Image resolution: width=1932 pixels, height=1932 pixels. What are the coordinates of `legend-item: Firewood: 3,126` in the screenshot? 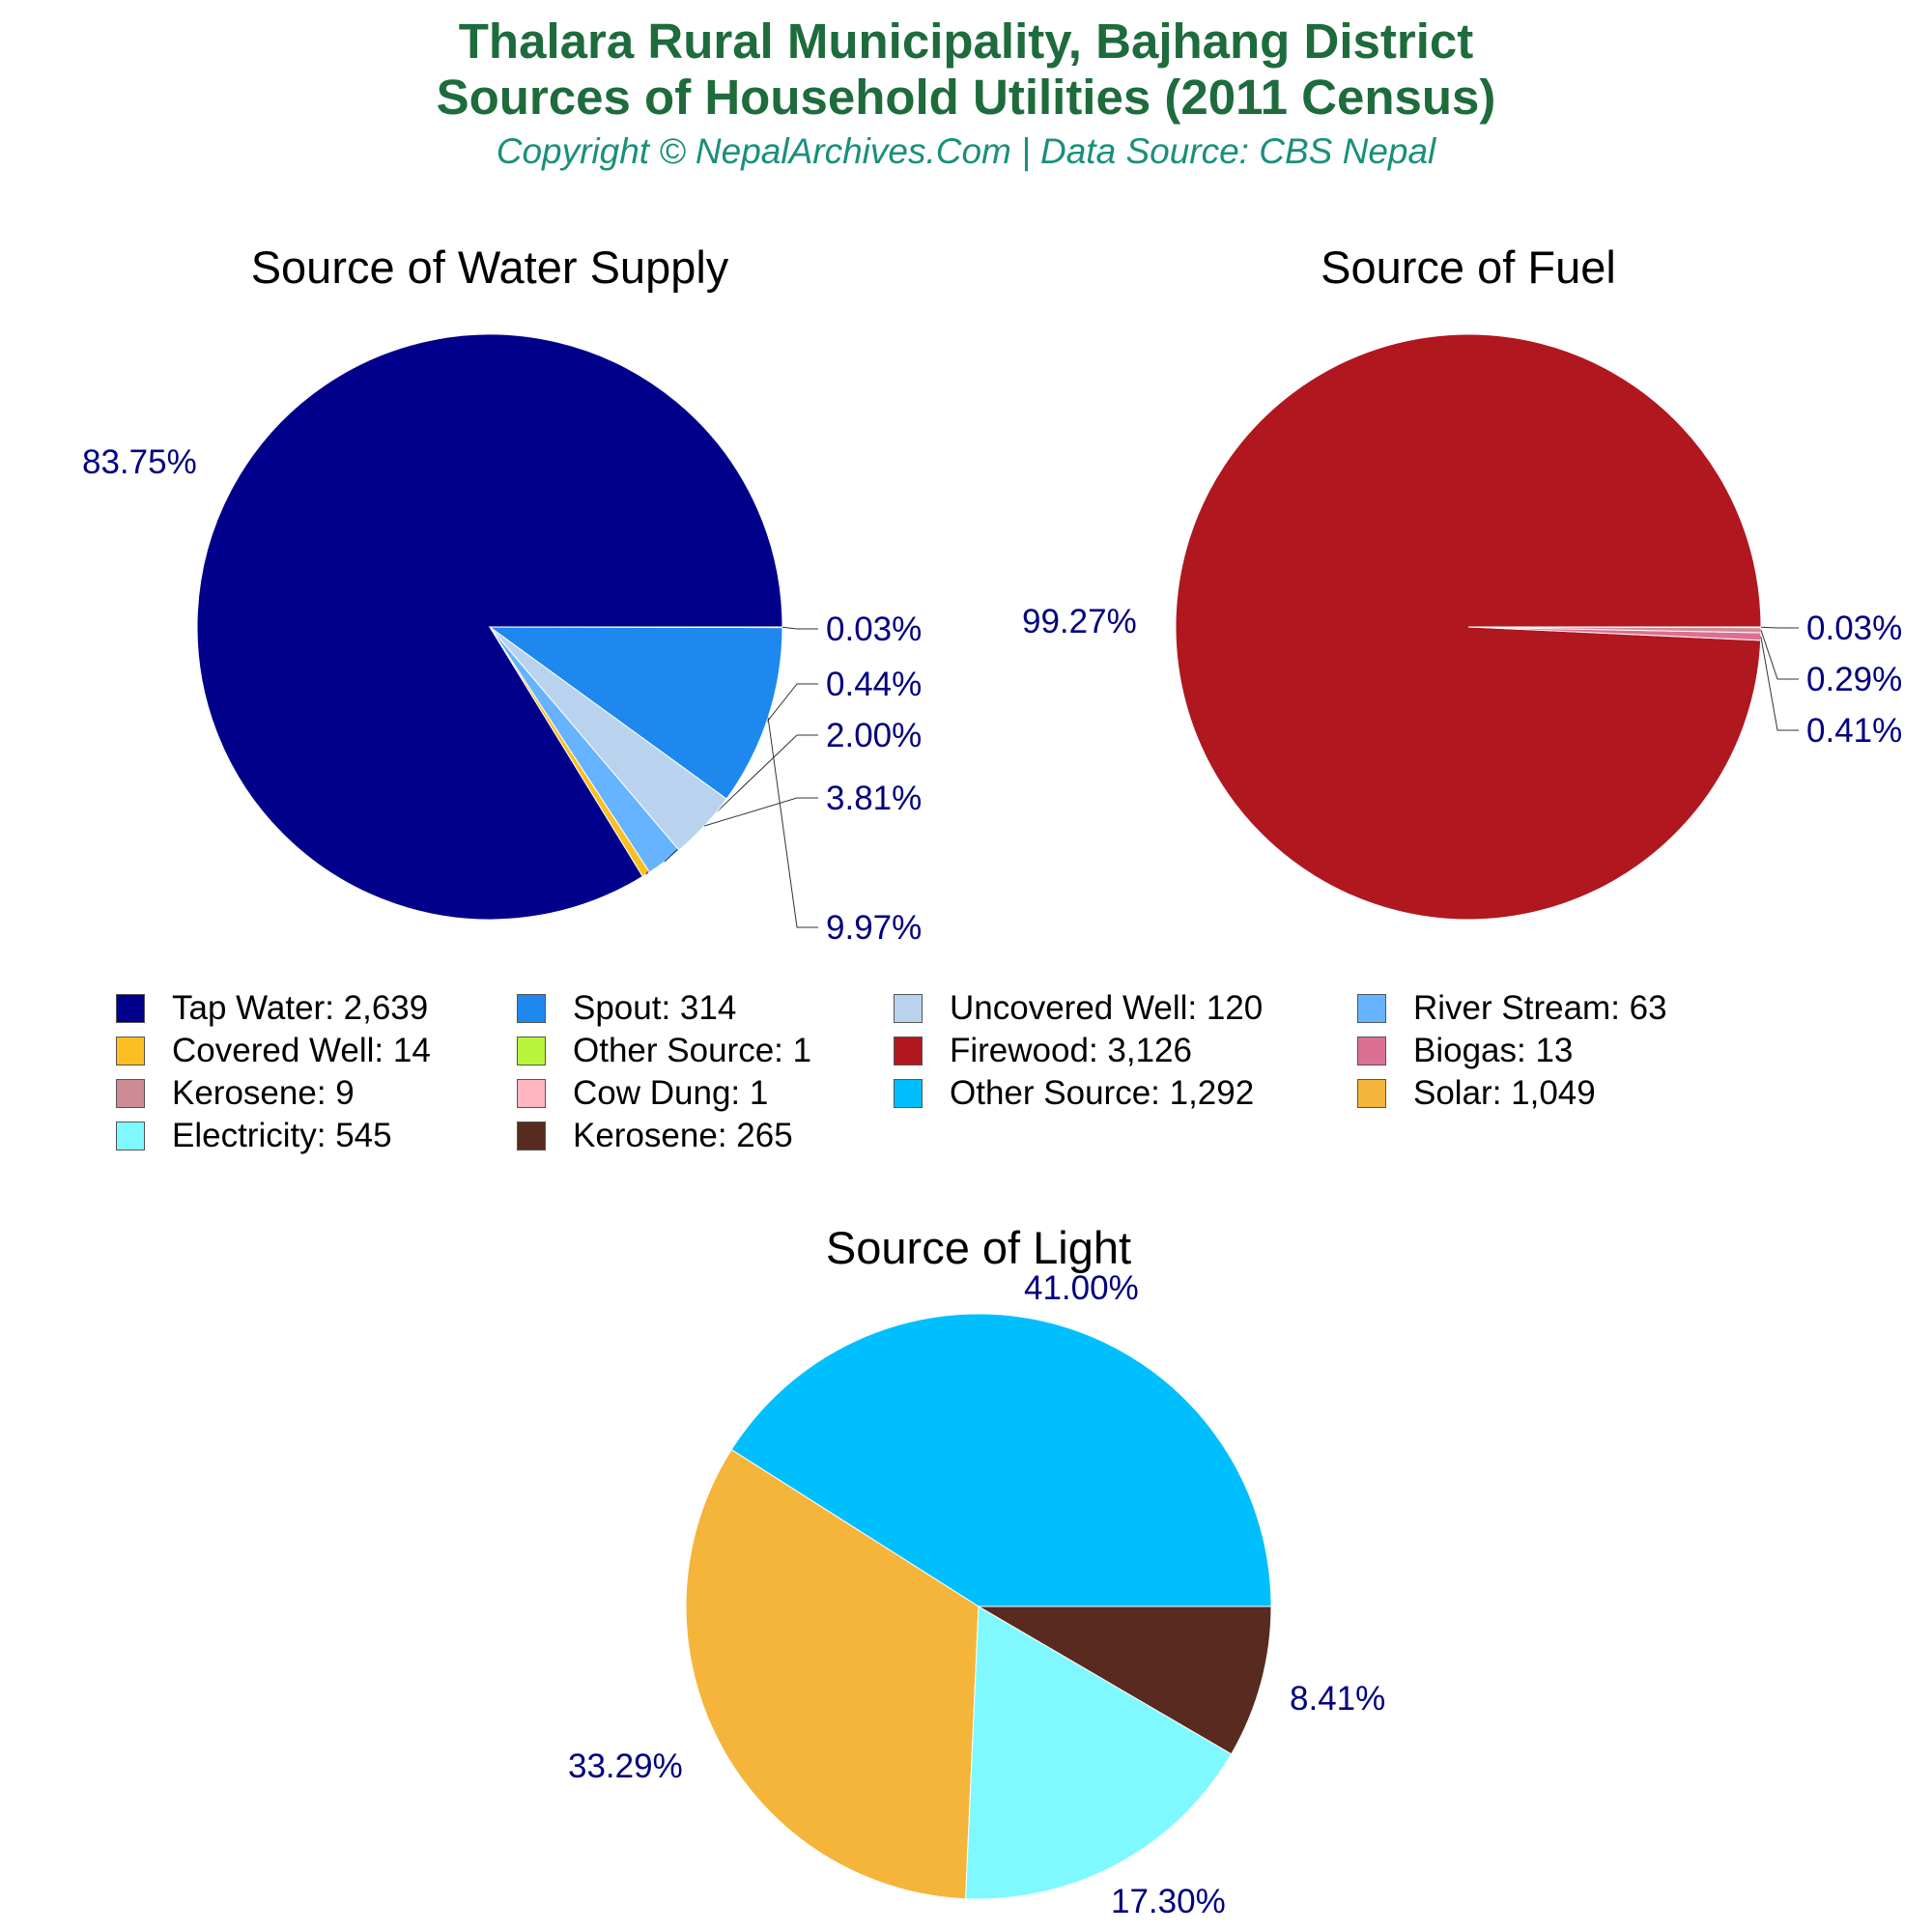 It's located at (1043, 1051).